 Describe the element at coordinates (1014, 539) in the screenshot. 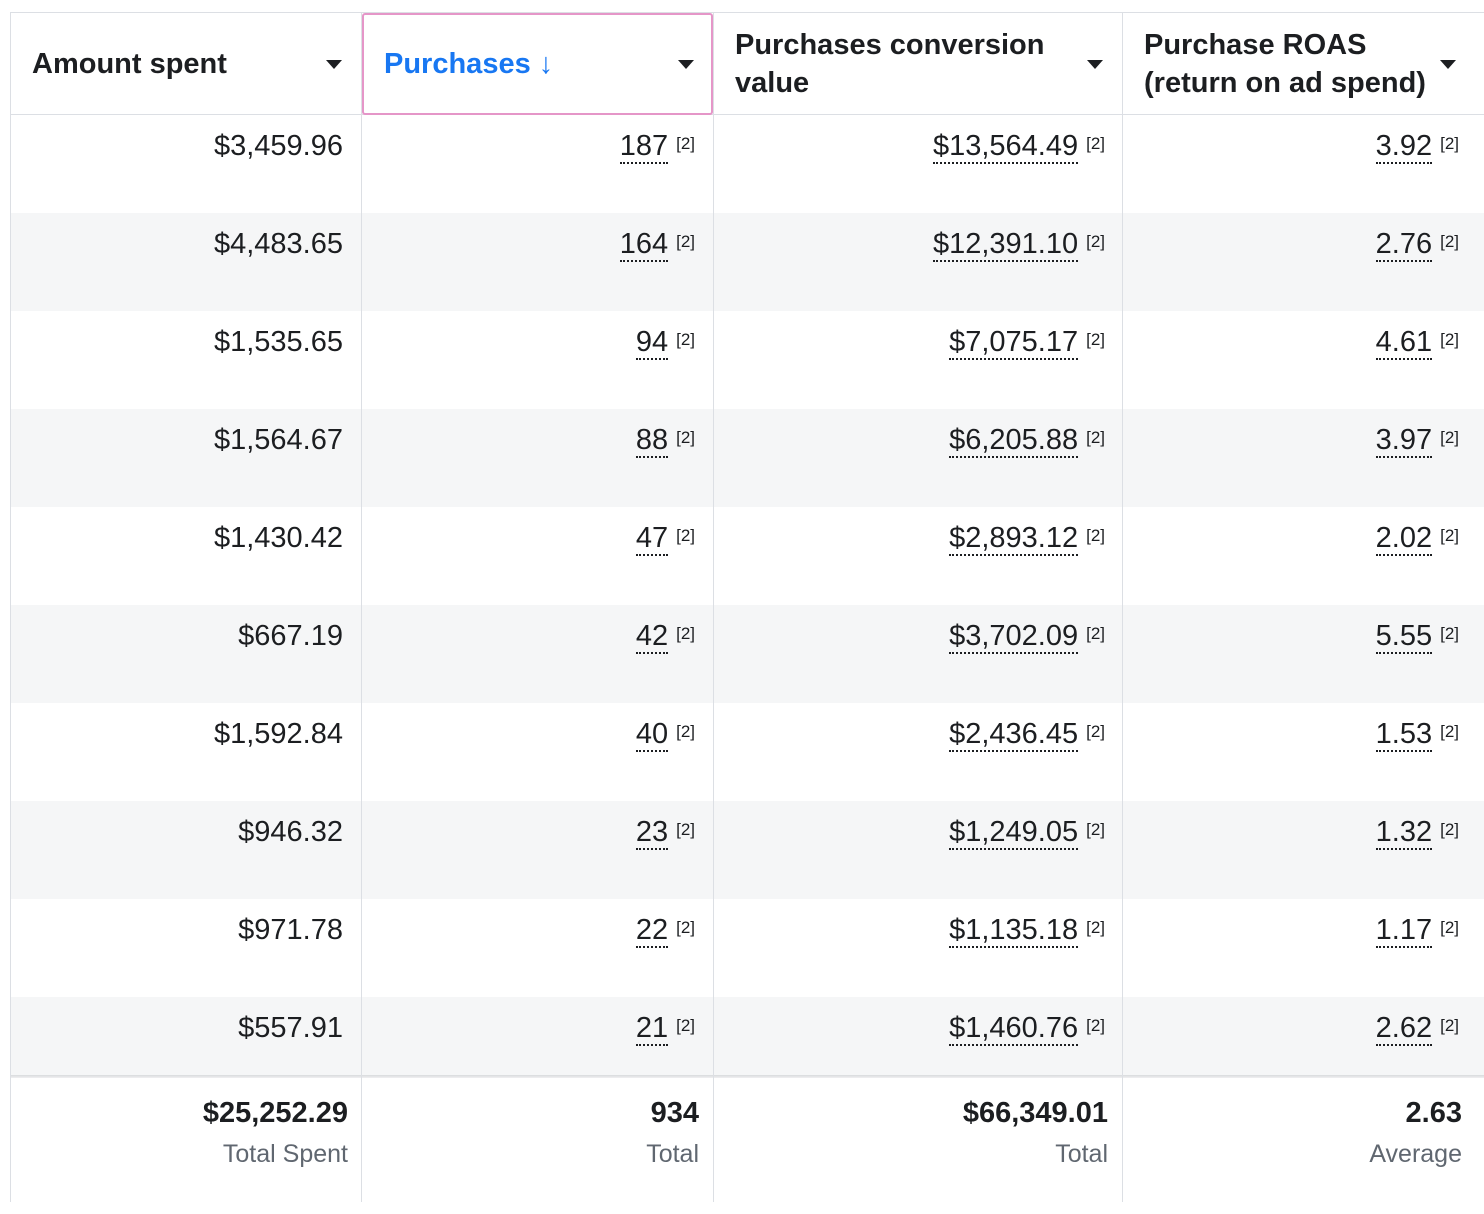

I see `conversion-value-value: $2,893.12` at that location.